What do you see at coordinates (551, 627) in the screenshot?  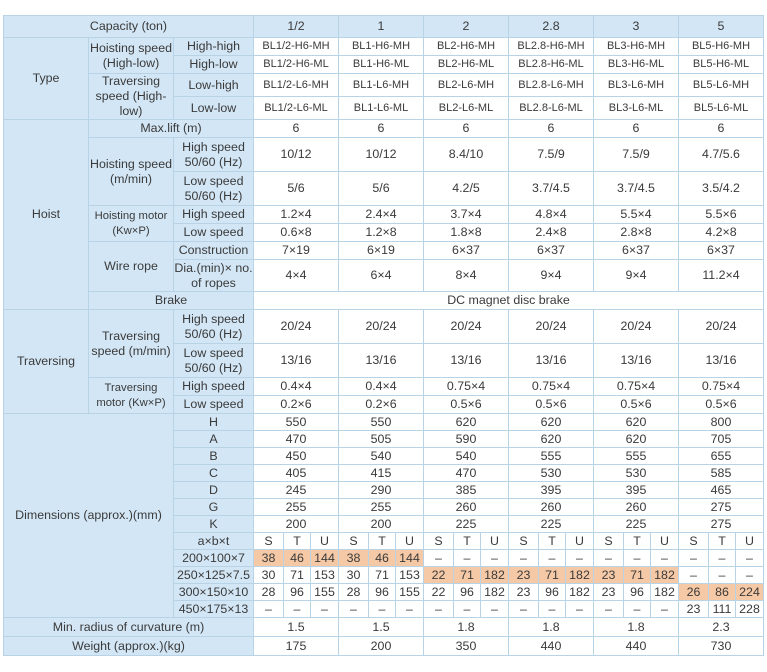 I see `value-cell: 1.8` at bounding box center [551, 627].